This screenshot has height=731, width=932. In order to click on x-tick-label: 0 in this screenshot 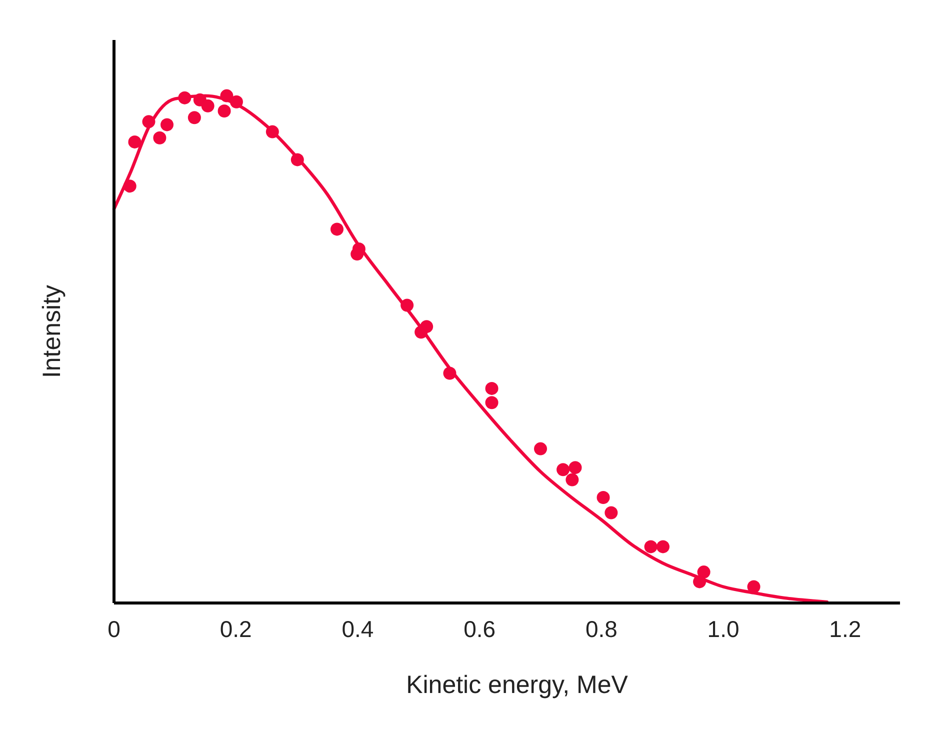, I will do `click(114, 629)`.